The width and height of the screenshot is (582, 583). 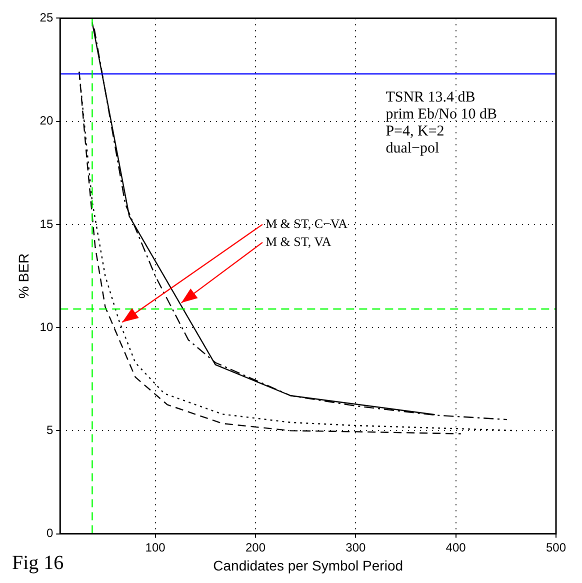 I want to click on annotation: TSNR 13.4 dB, so click(x=431, y=97).